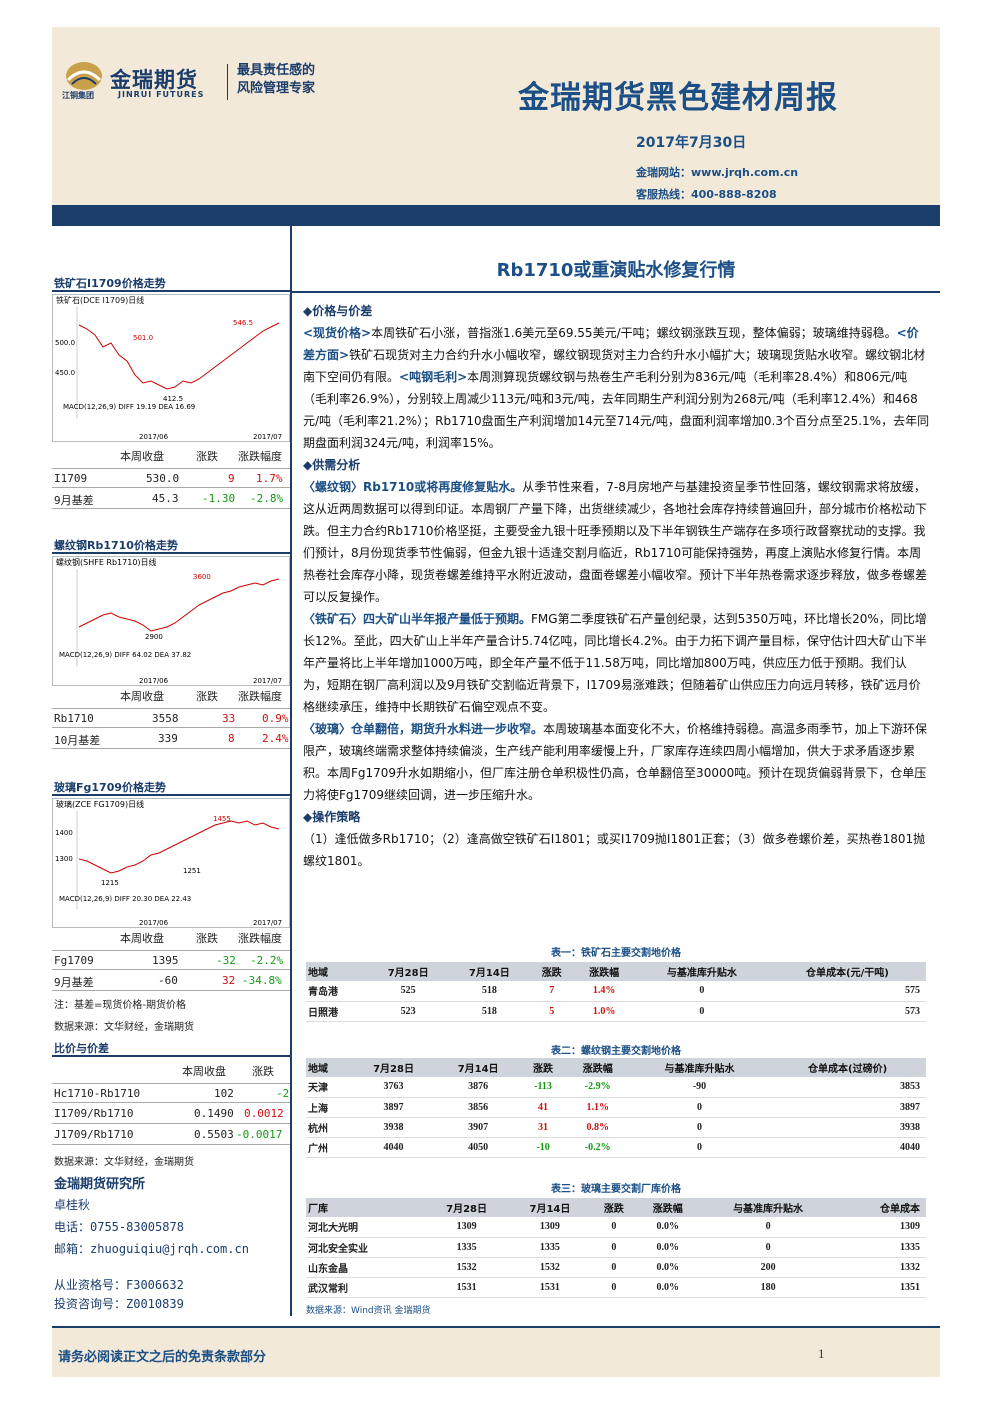 This screenshot has width=992, height=1403. I want to click on table-row: I1709 530.0 9 1.7%, so click(171, 478).